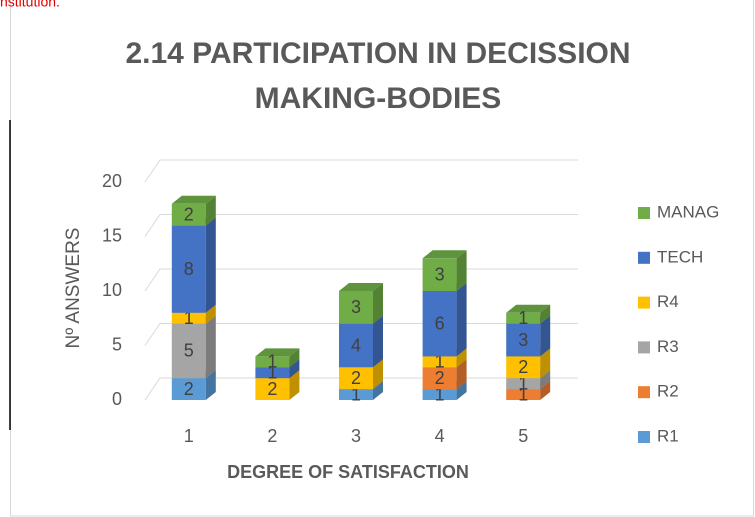  I want to click on y-axis-title: Nº ANSWERS, so click(73, 288).